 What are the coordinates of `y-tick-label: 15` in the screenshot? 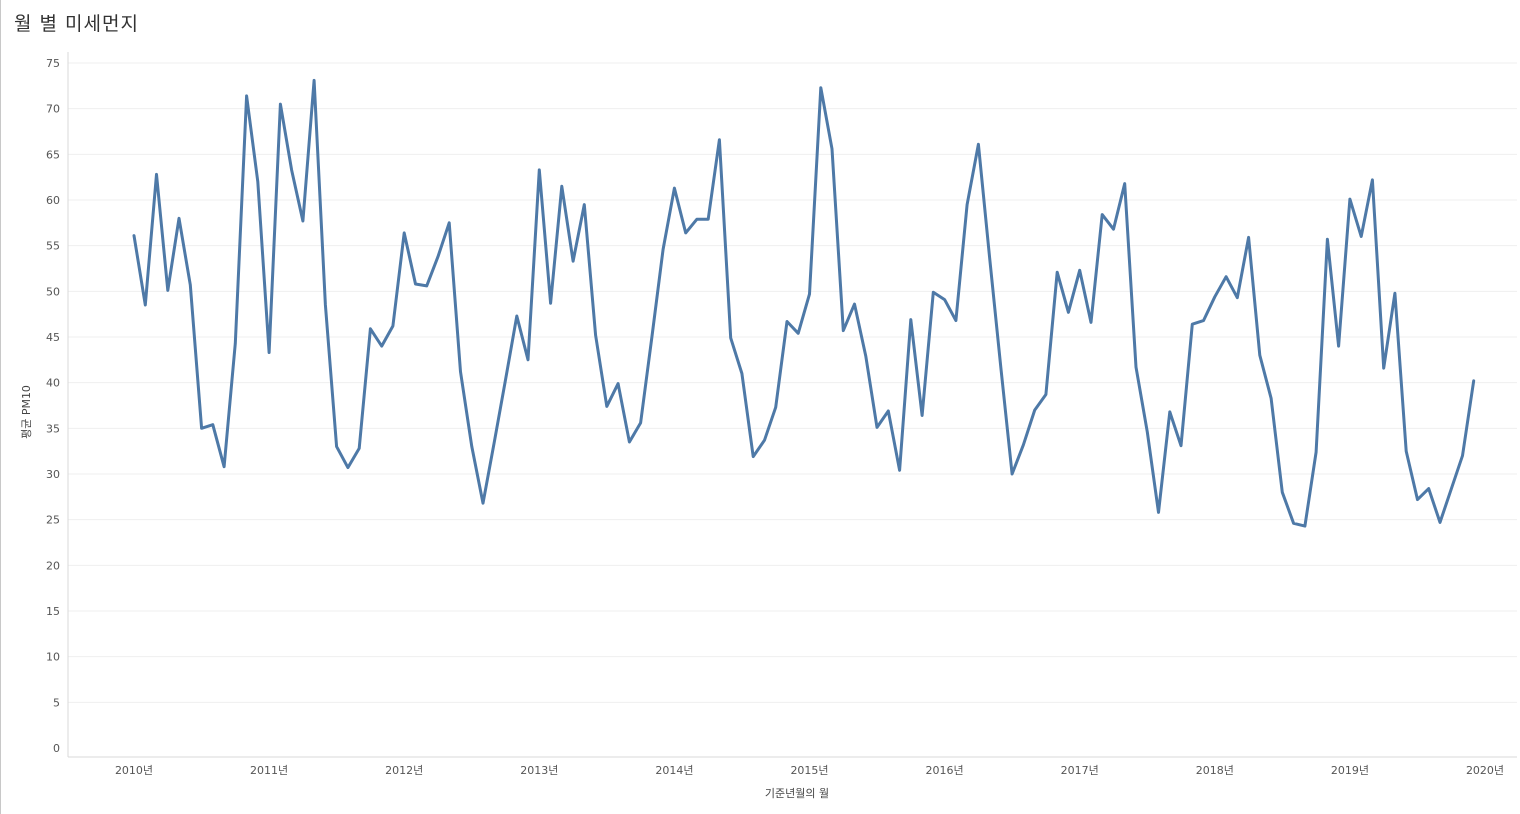 It's located at (53, 611).